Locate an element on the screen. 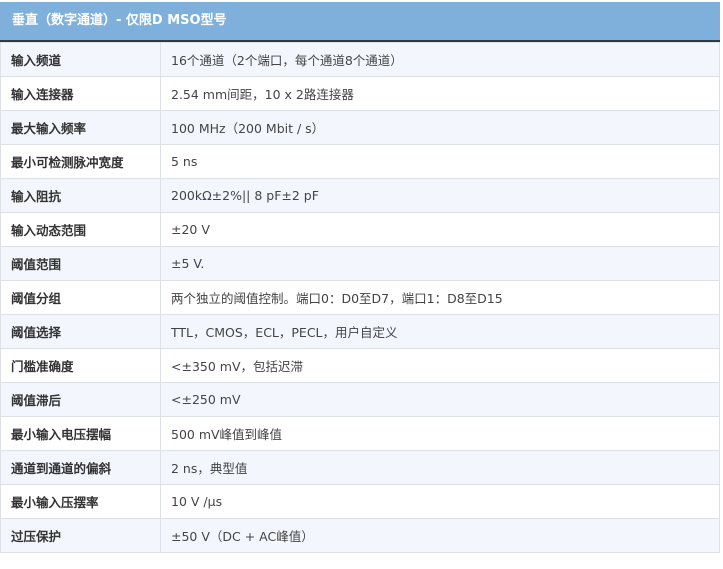 The height and width of the screenshot is (569, 723). table-row: 输入连接器 2.54 mm间距，10 x 2路连接器 is located at coordinates (360, 93).